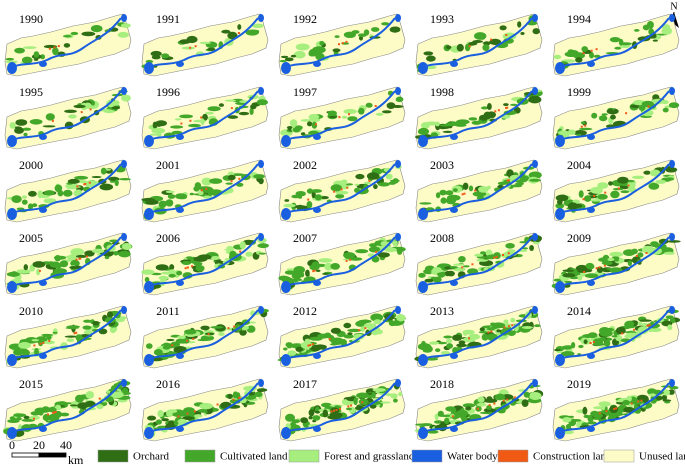 Image resolution: width=685 pixels, height=469 pixels. What do you see at coordinates (68, 263) in the screenshot?
I see `map-panel: 2005` at bounding box center [68, 263].